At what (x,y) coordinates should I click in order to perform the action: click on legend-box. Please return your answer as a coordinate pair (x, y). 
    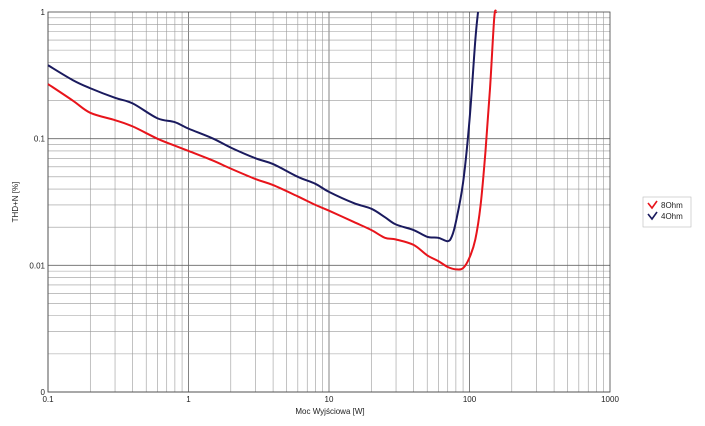
    Looking at the image, I should click on (667, 212).